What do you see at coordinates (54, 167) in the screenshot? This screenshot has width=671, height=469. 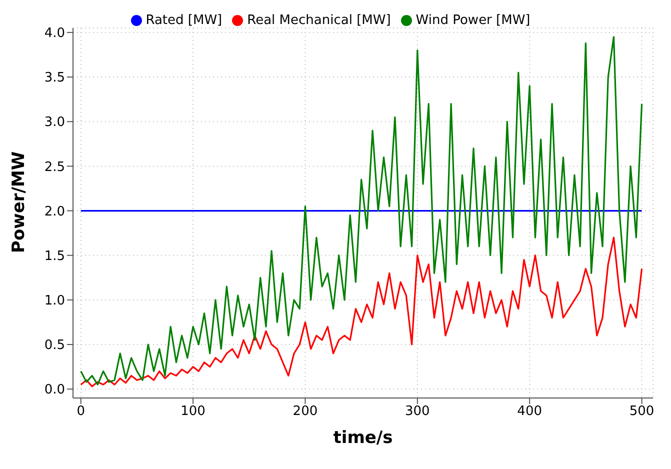 I see `y-tick-label: 2.5` at bounding box center [54, 167].